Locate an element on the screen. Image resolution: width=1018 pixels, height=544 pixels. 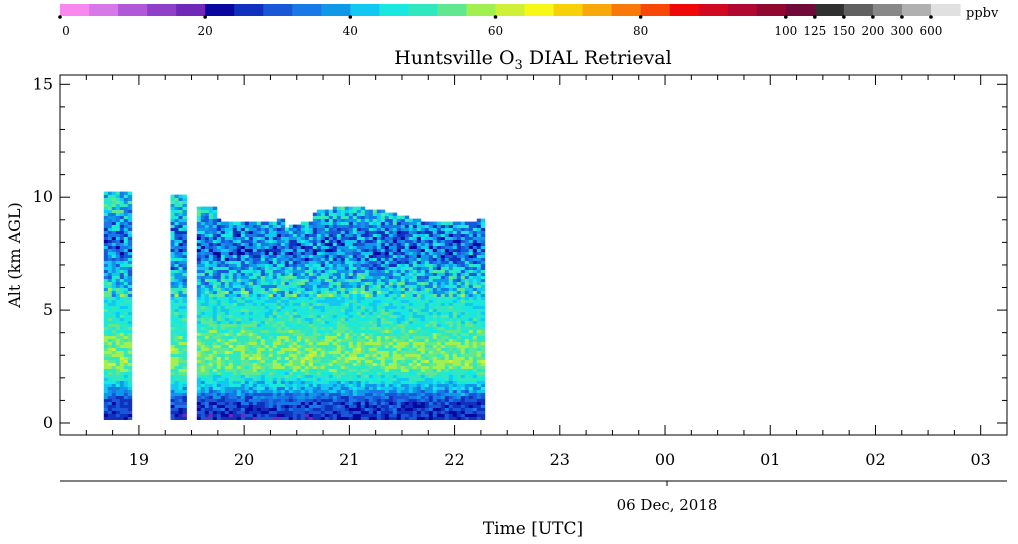
colorbar is located at coordinates (510, 10).